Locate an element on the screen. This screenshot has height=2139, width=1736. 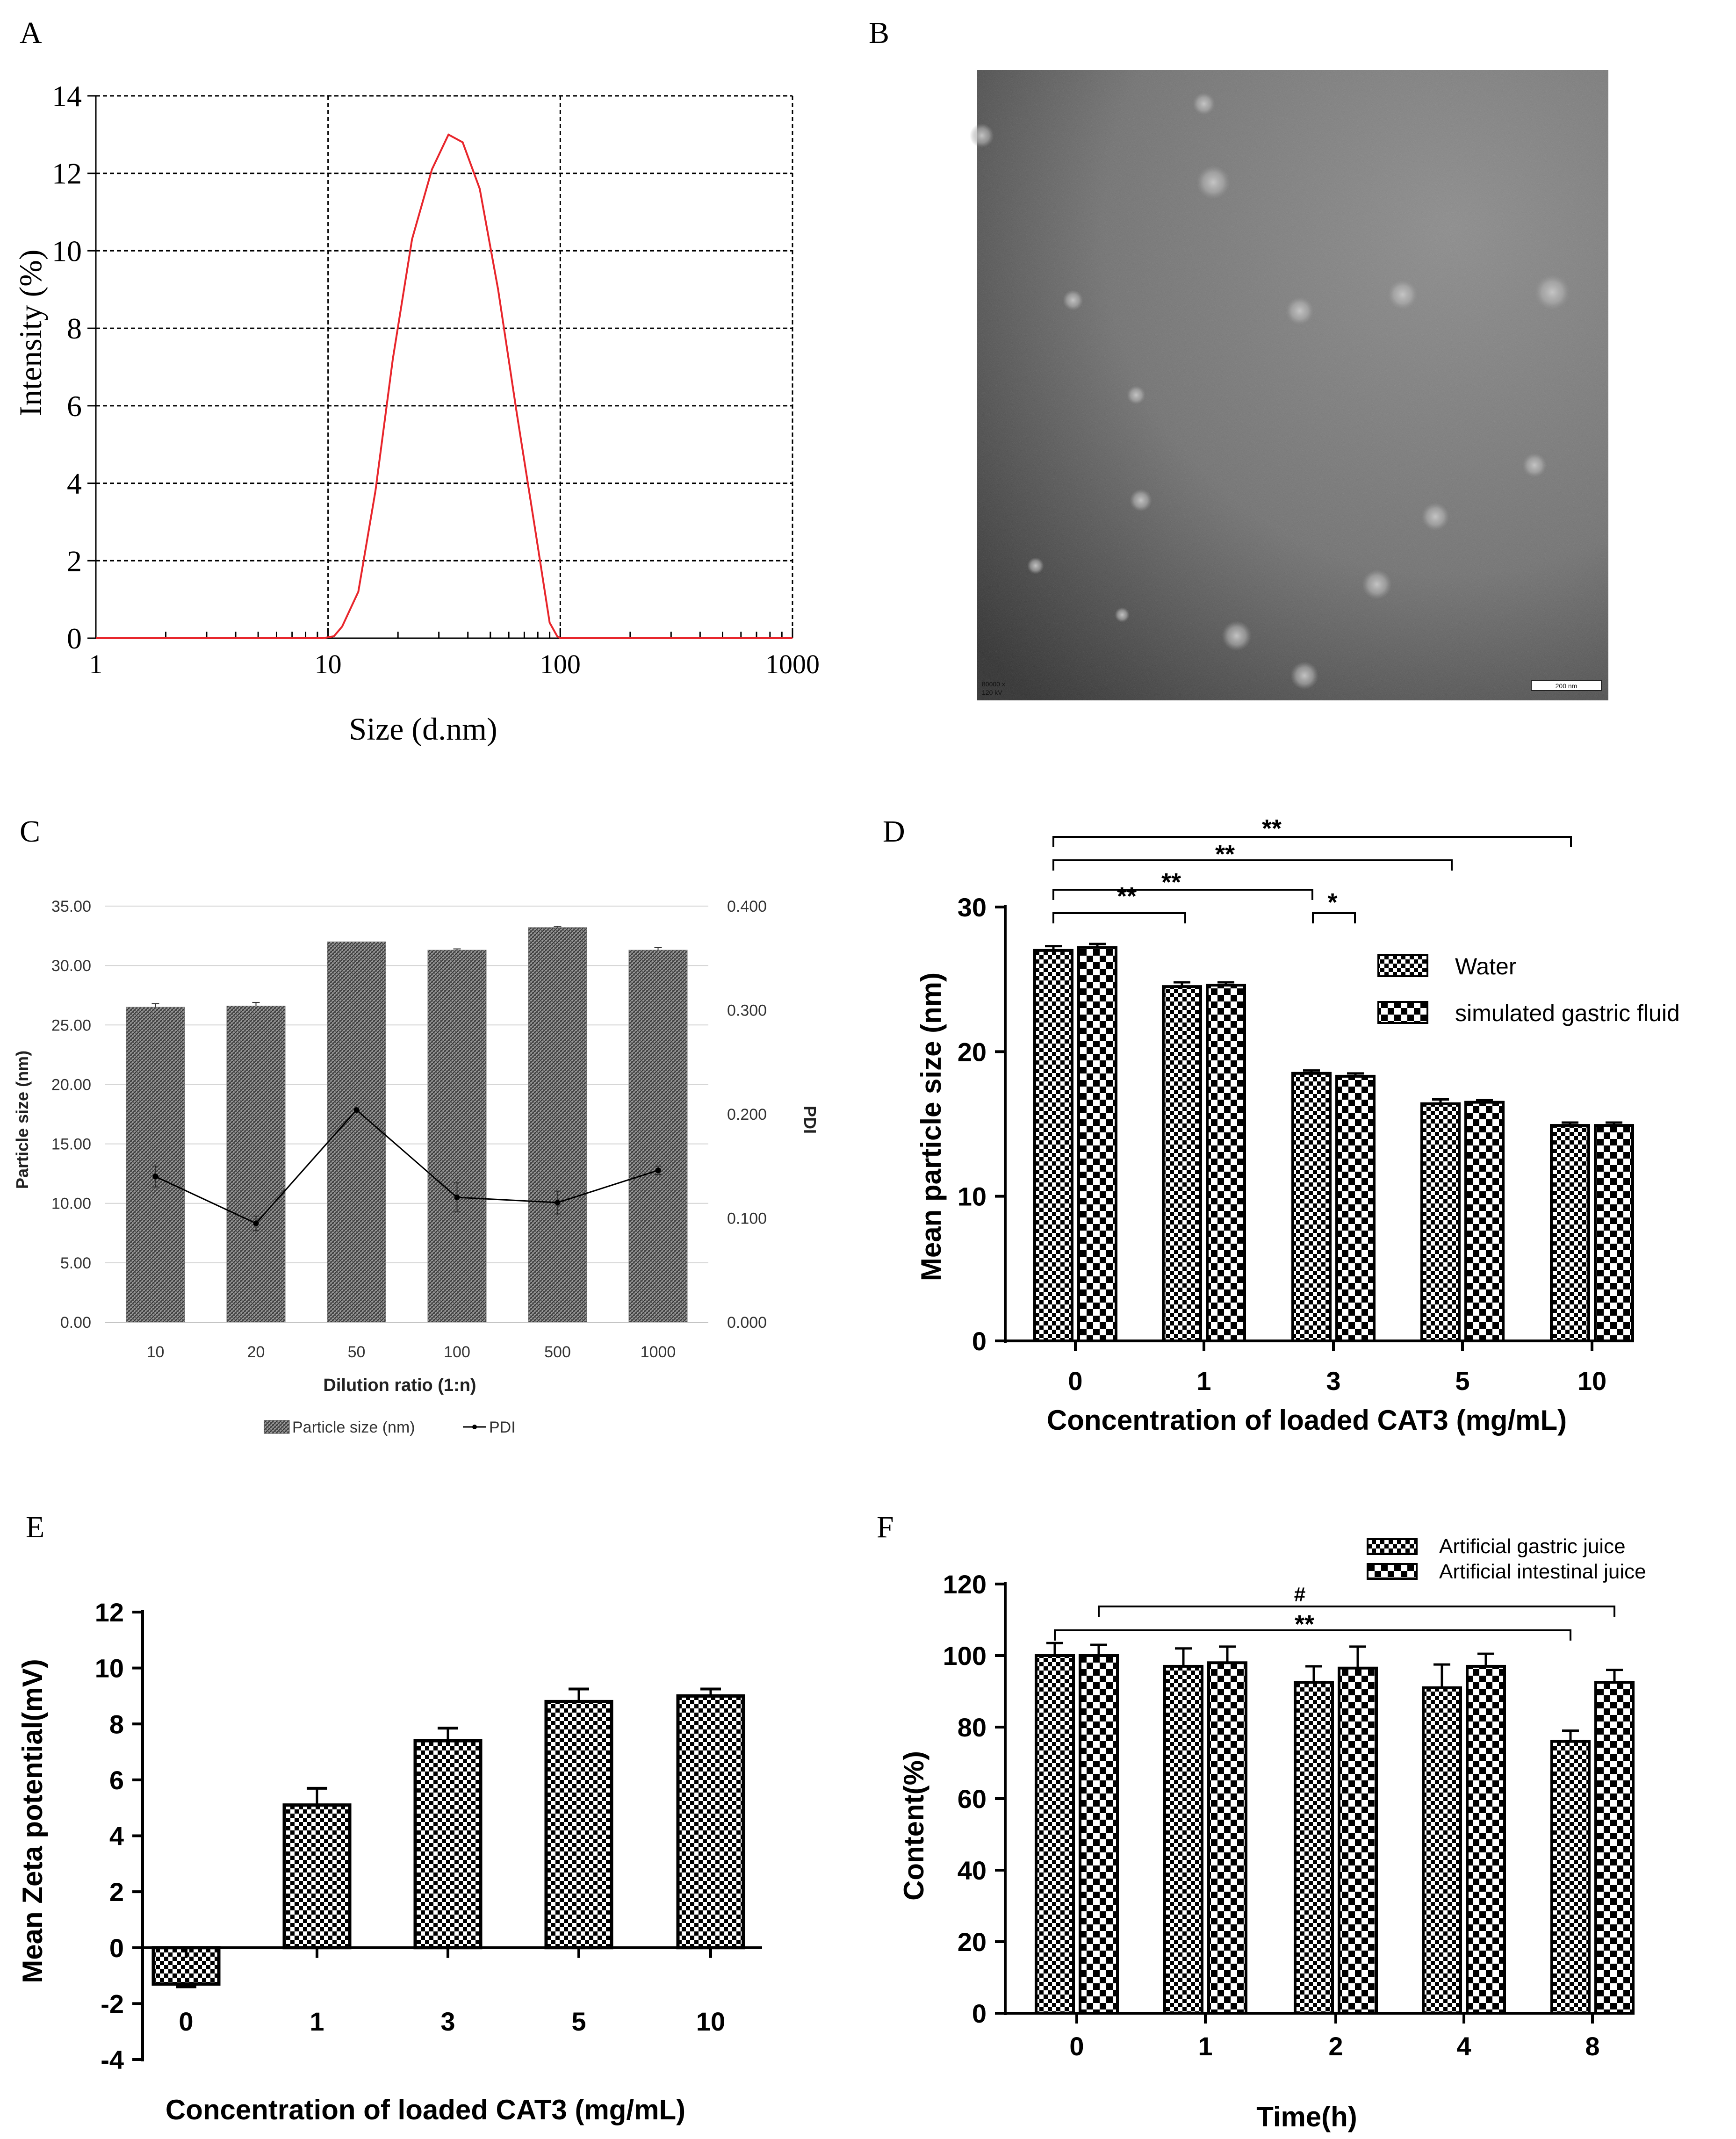
panel-e-y-axis-label: Mean Zeta potential(mV) is located at coordinates (32, 1821).